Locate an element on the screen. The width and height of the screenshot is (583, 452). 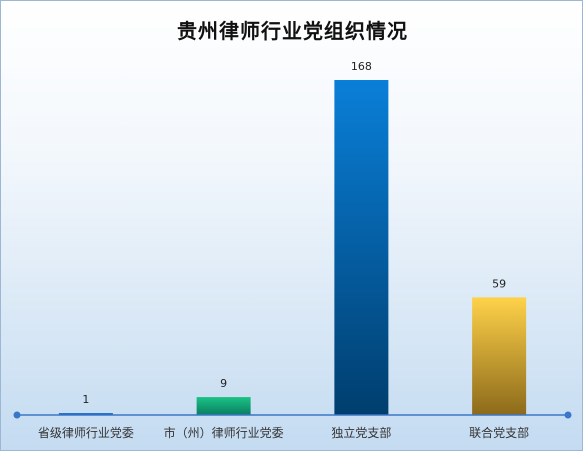
x-axis-end-dot is located at coordinates (568, 415).